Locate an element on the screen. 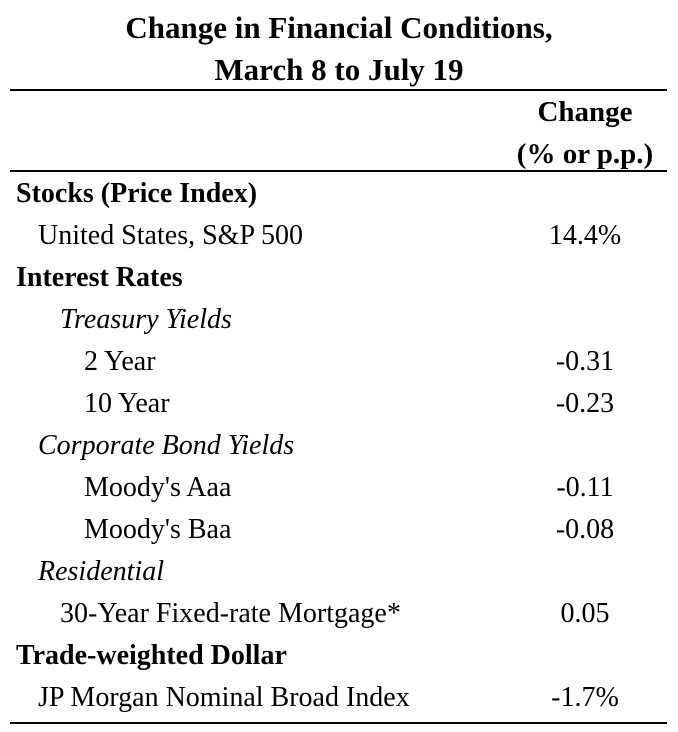 This screenshot has height=732, width=678. section-row-stocks: Stocks (Price Index) is located at coordinates (339, 194).